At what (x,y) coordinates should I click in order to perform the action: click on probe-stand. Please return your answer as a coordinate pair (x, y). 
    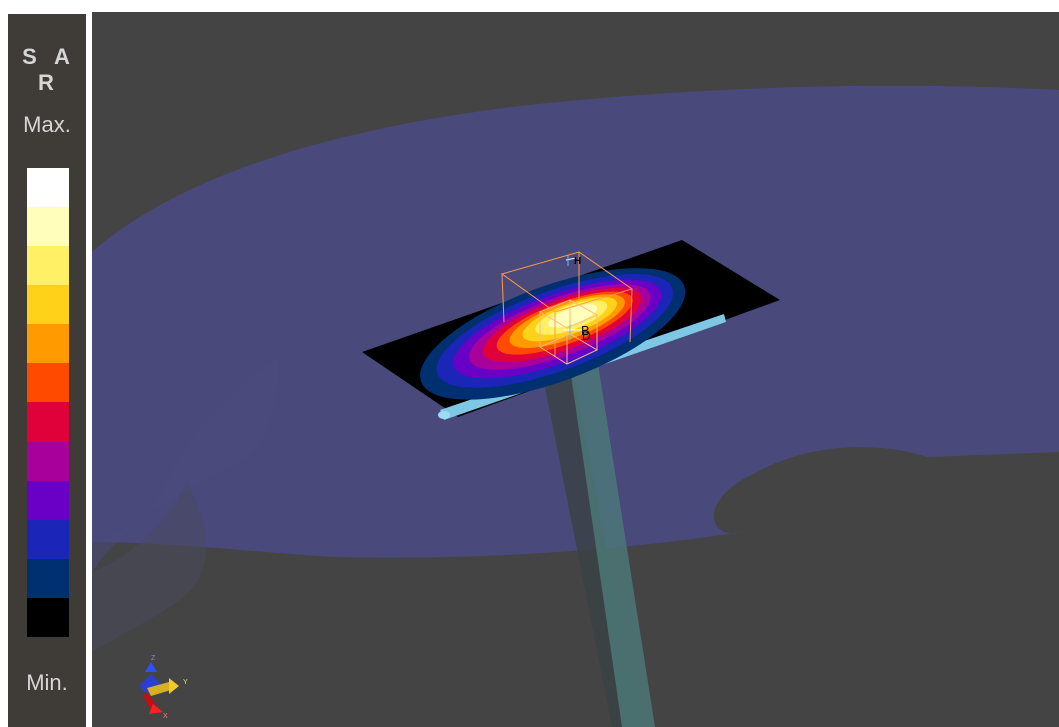
    Looking at the image, I should click on (612, 545).